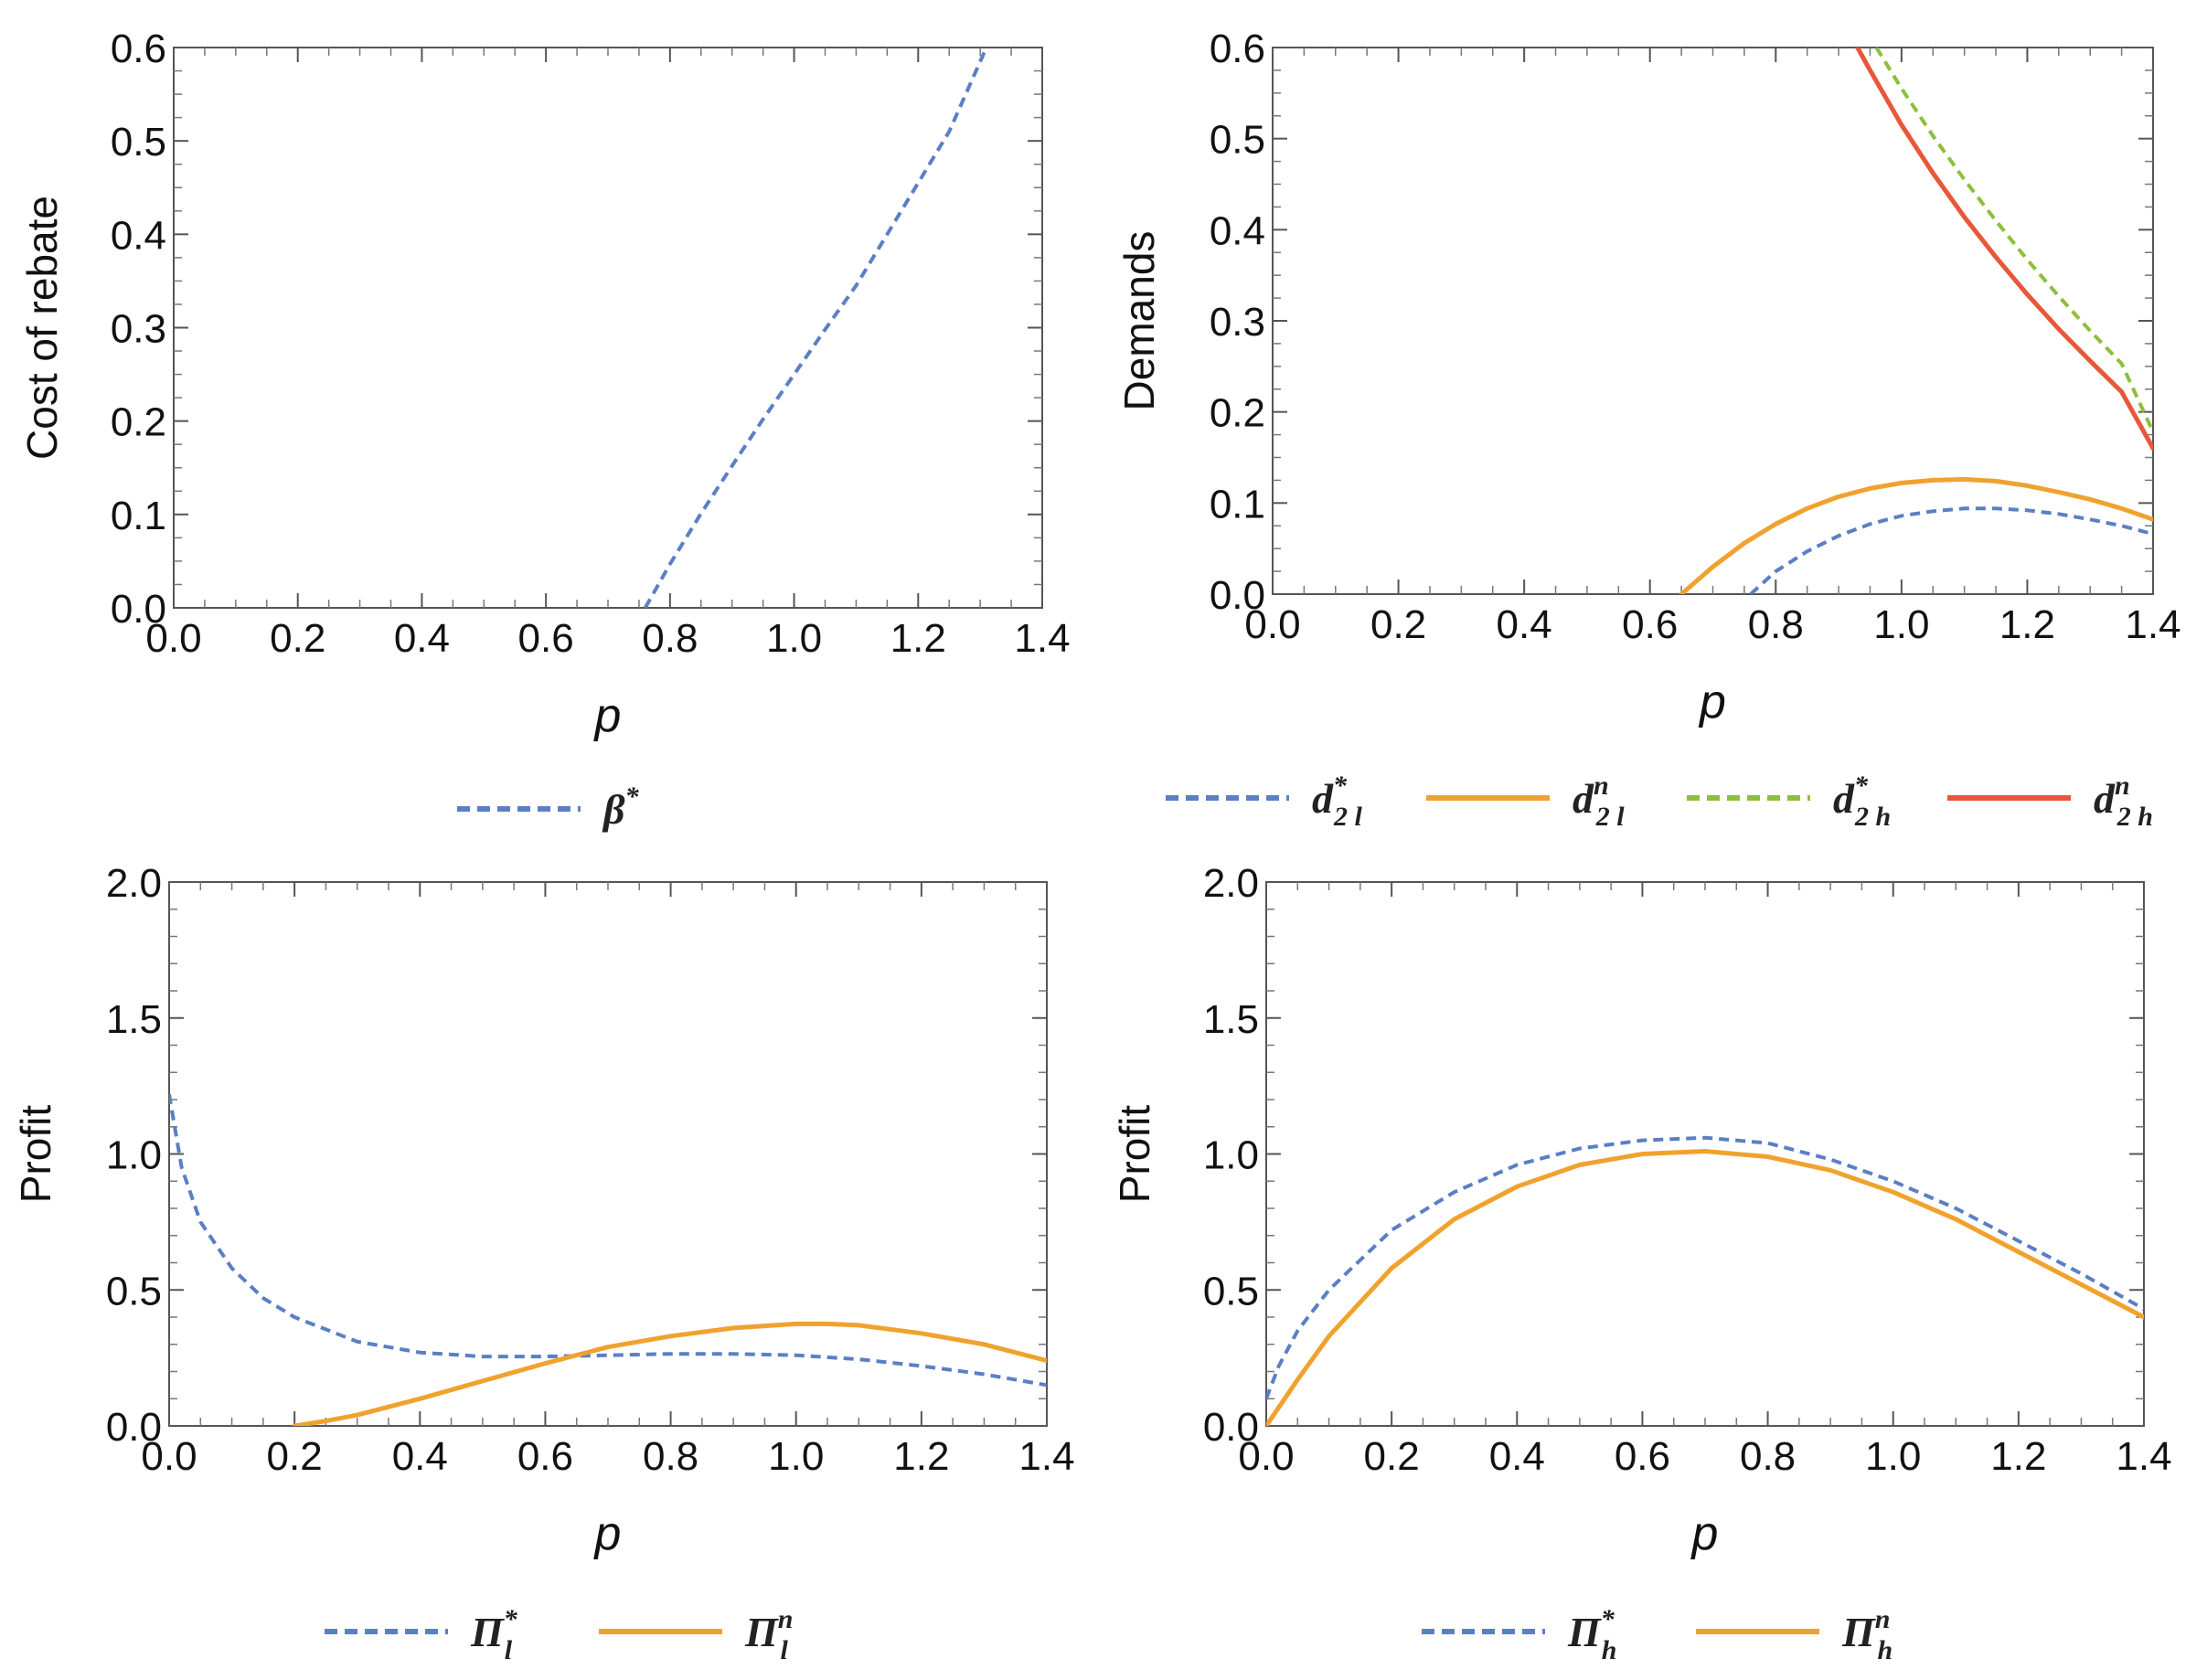 The height and width of the screenshot is (1680, 2207). I want to click on legend-label-1: β*, so click(621, 808).